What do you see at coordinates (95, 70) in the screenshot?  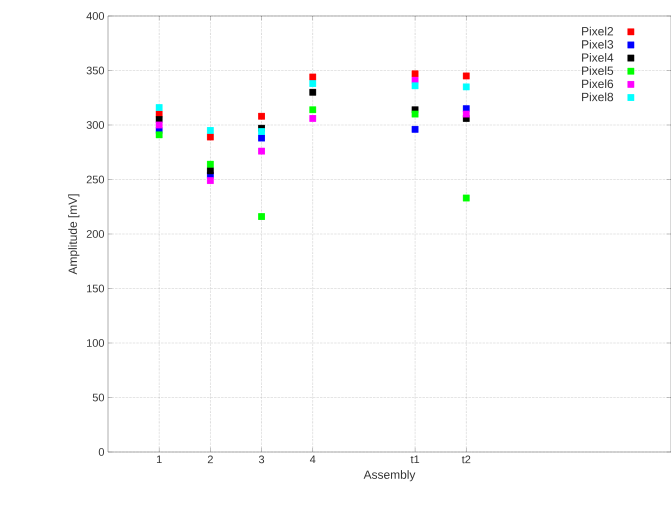 I see `y-tick-label: 350` at bounding box center [95, 70].